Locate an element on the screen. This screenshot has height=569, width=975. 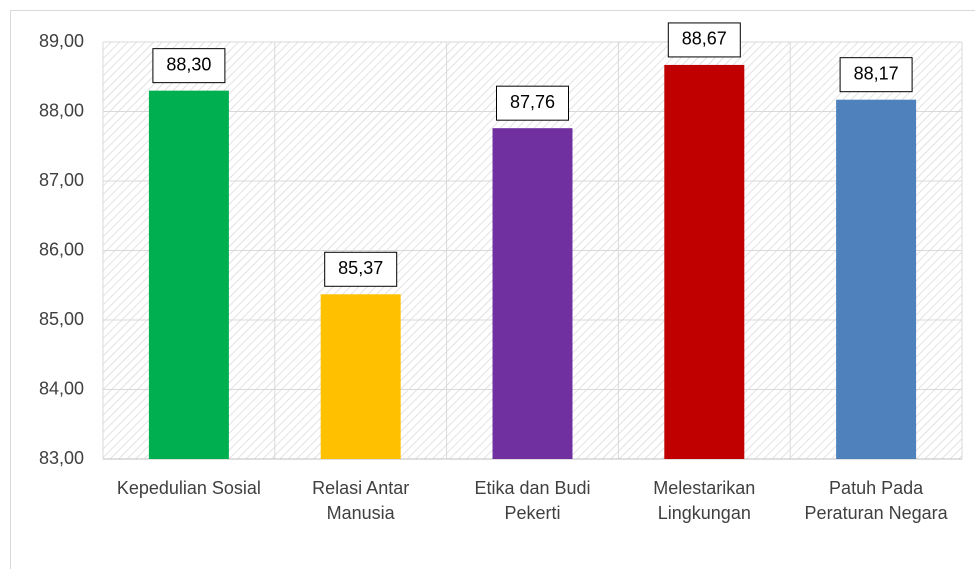
y-tick-label: 89,00 is located at coordinates (61, 41).